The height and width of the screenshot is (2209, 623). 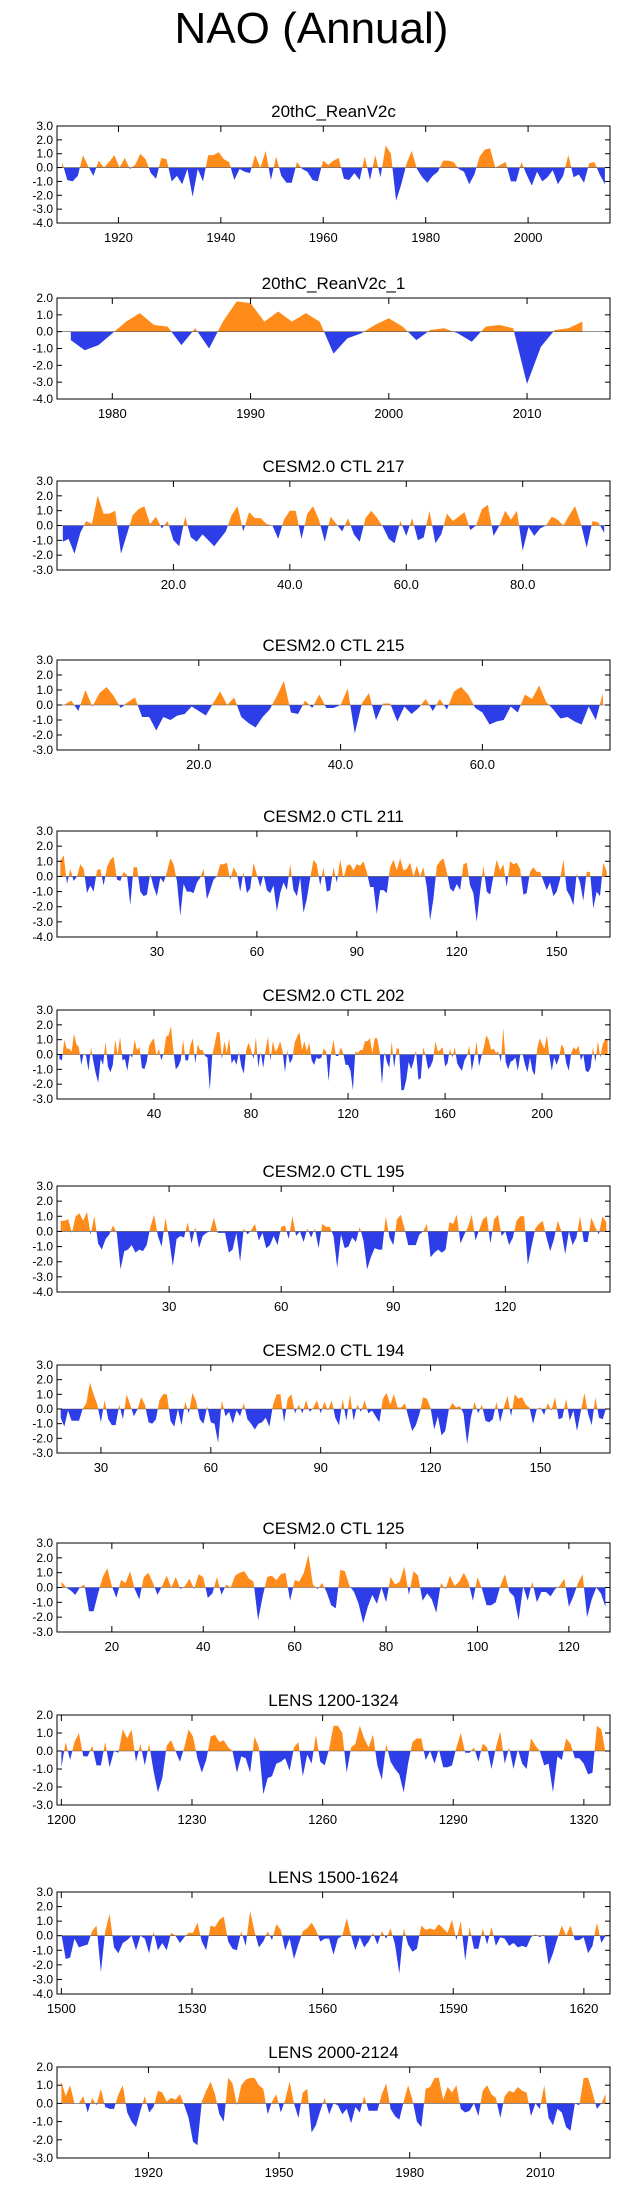 I want to click on xtick-label: 160, so click(x=445, y=1113).